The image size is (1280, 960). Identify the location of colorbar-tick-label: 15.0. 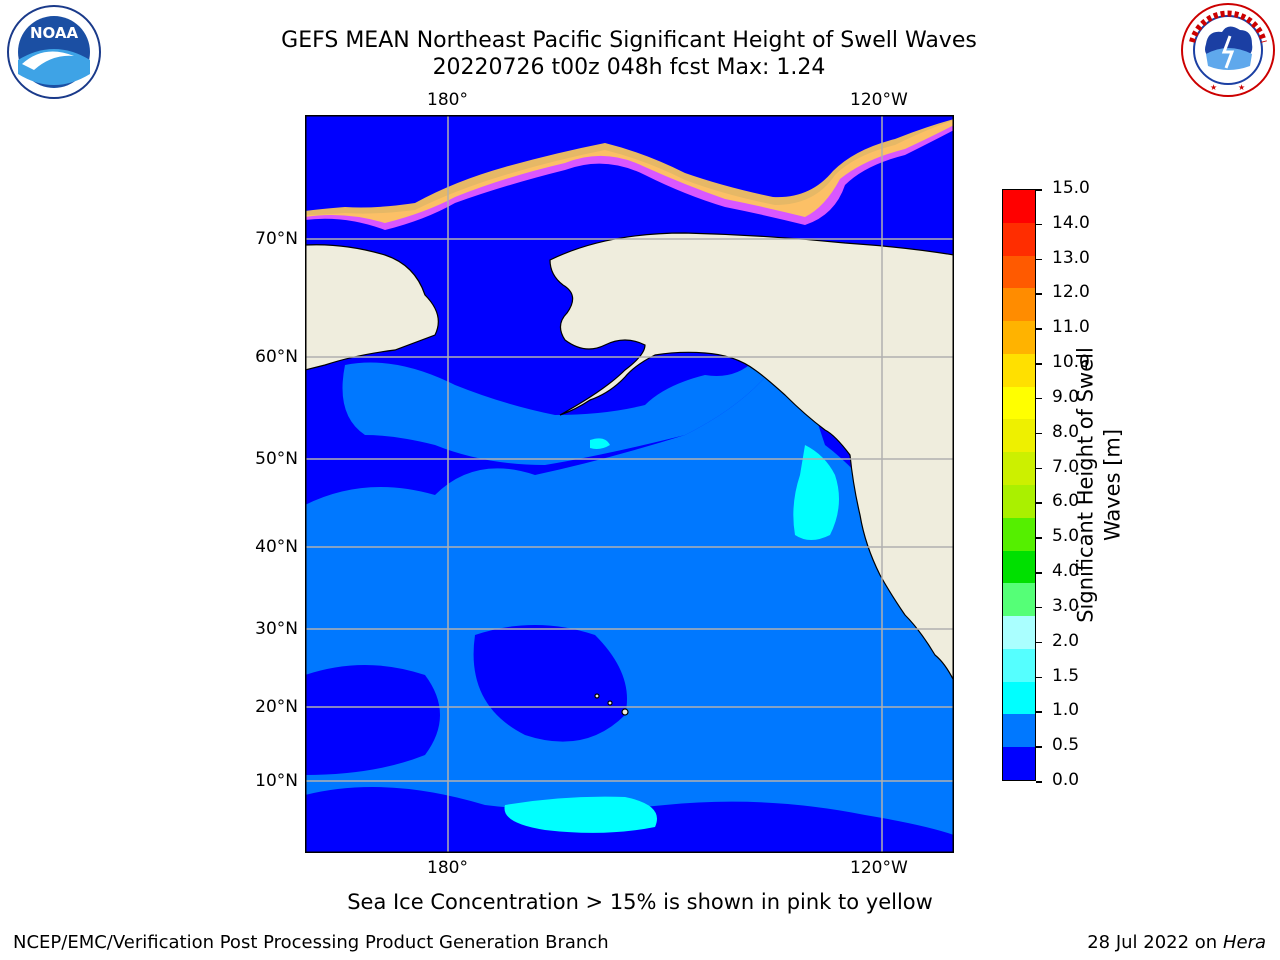
(1071, 188).